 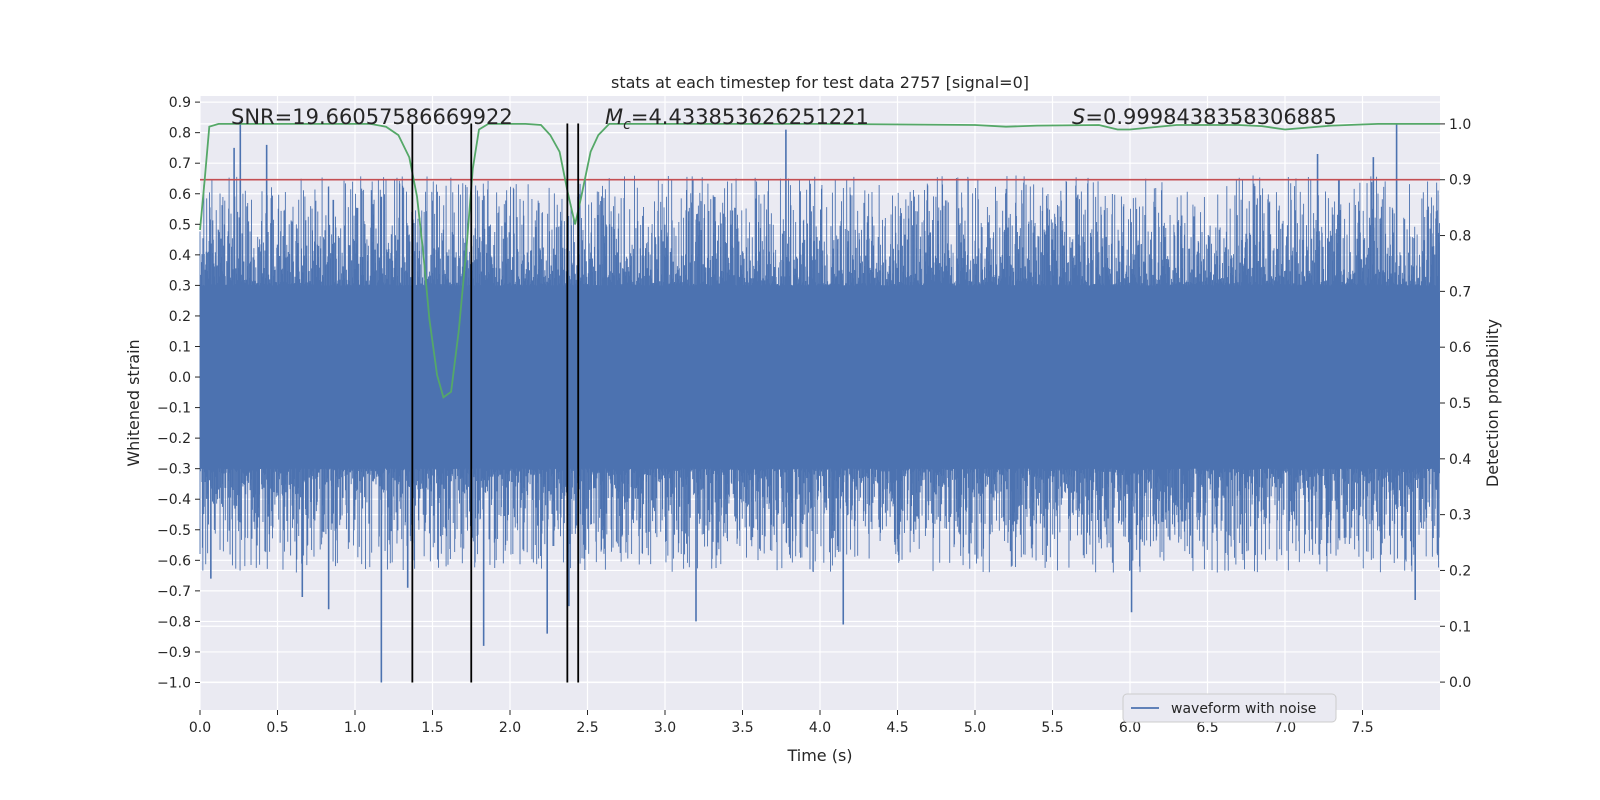 I want to click on y2-axis-label: Detection probability, so click(x=1492, y=403).